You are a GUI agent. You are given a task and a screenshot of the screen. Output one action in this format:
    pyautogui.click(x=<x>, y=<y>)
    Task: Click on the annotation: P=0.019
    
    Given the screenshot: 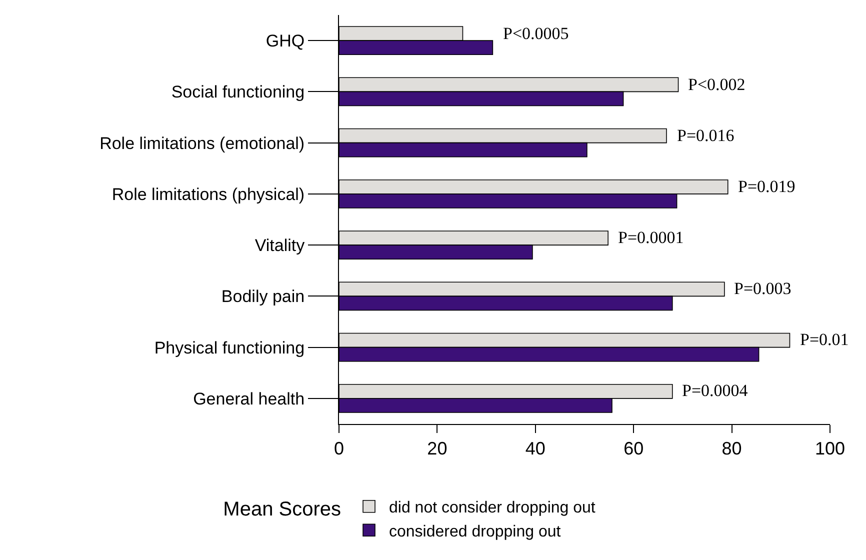 What is the action you would take?
    pyautogui.click(x=767, y=186)
    